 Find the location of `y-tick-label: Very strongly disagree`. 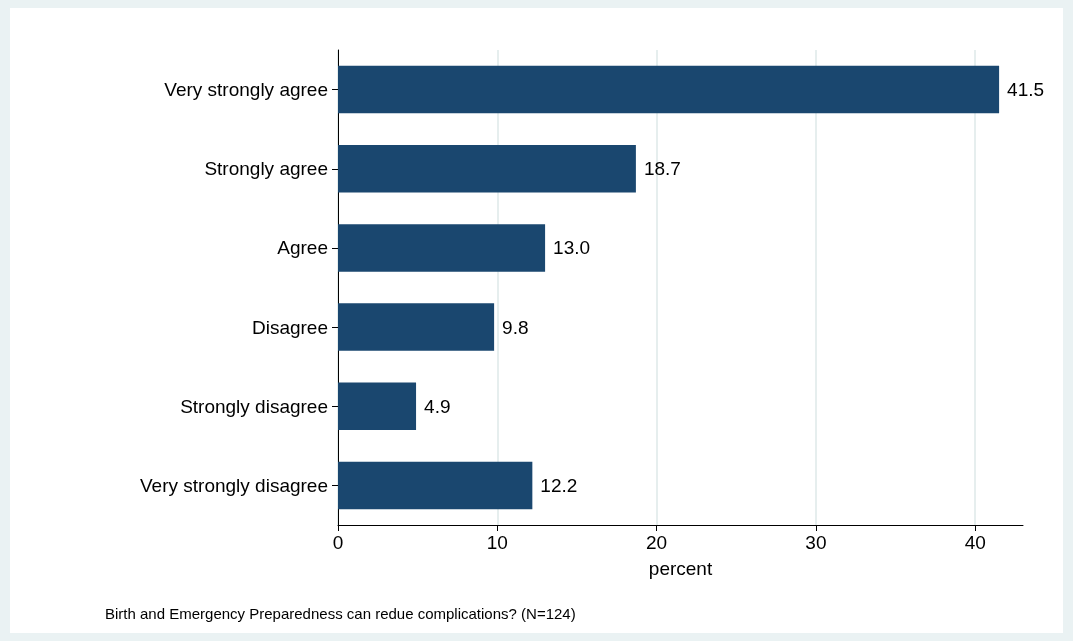

y-tick-label: Very strongly disagree is located at coordinates (234, 485).